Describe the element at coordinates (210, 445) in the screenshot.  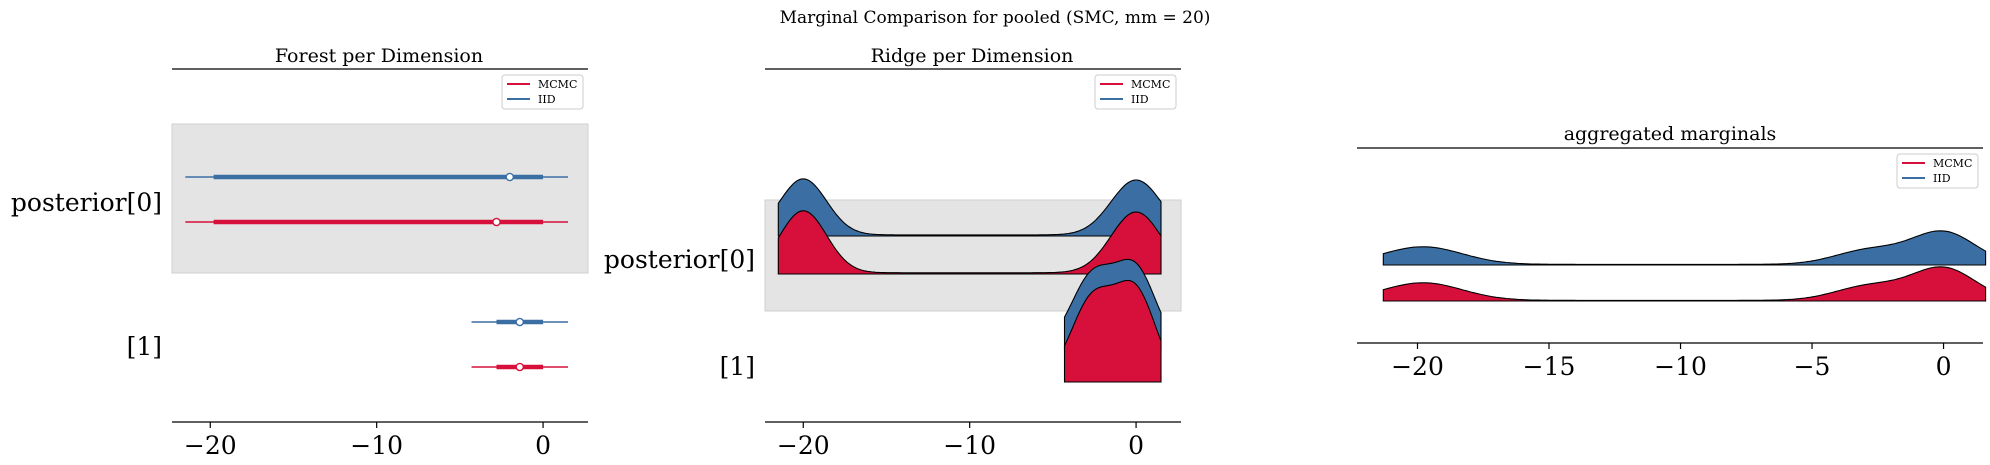
I see `forest-tick-label: −20` at that location.